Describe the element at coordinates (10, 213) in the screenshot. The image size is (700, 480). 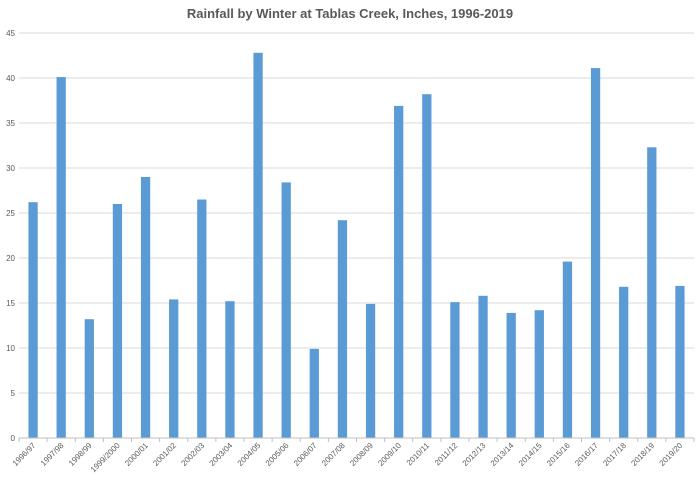
I see `y-tick-label: 25` at that location.